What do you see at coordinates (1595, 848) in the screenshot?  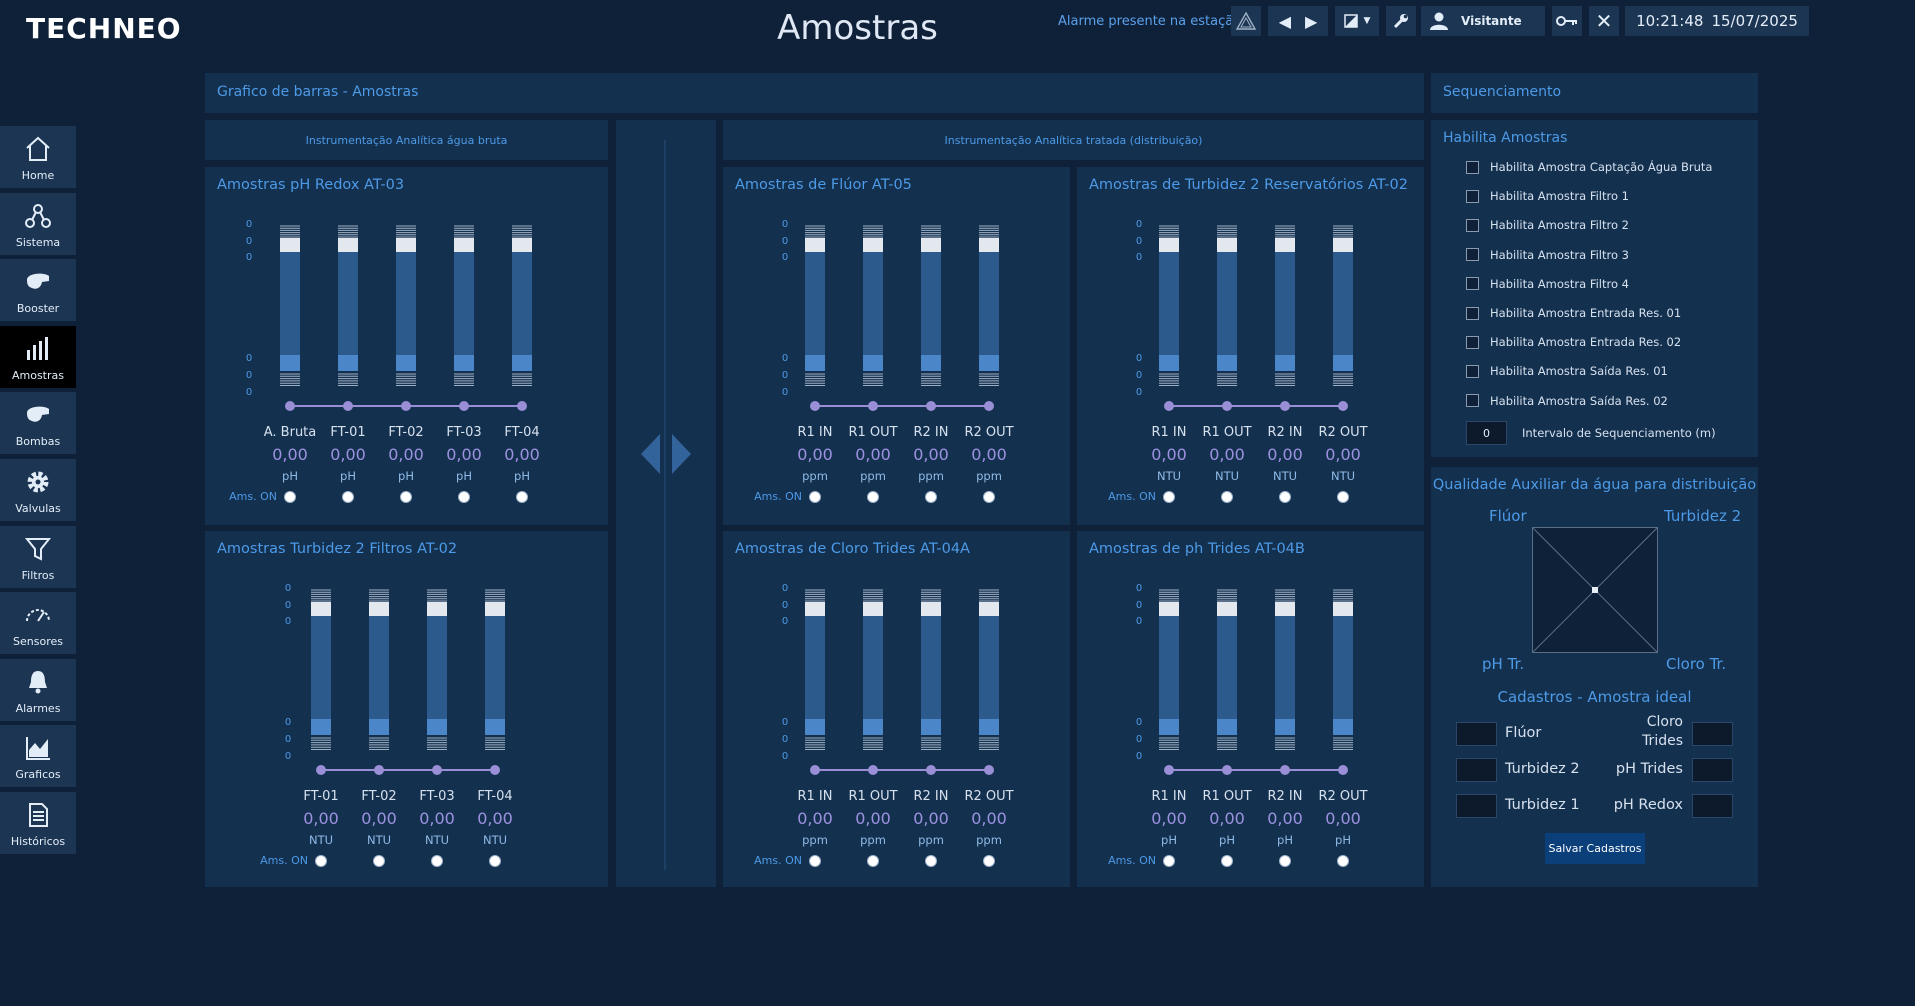 I see `save-button: Salvar Cadastros` at bounding box center [1595, 848].